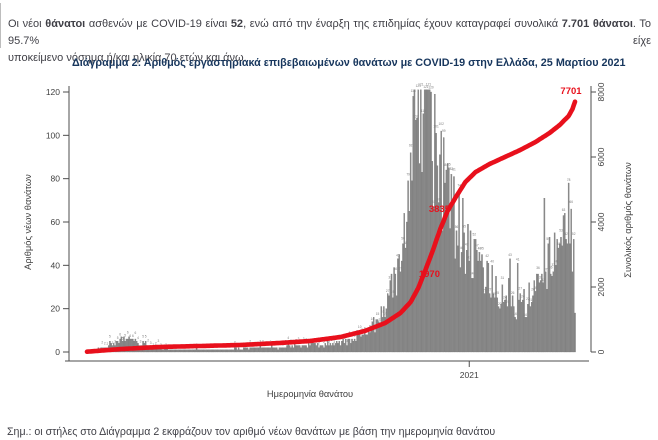 The width and height of the screenshot is (658, 440). I want to click on bar-value-label: 42, so click(487, 256).